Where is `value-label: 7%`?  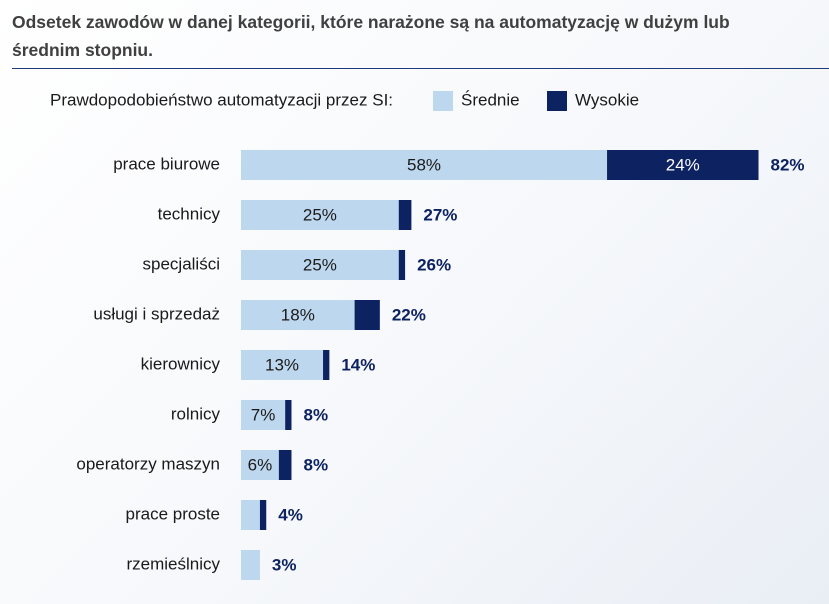
value-label: 7% is located at coordinates (263, 414).